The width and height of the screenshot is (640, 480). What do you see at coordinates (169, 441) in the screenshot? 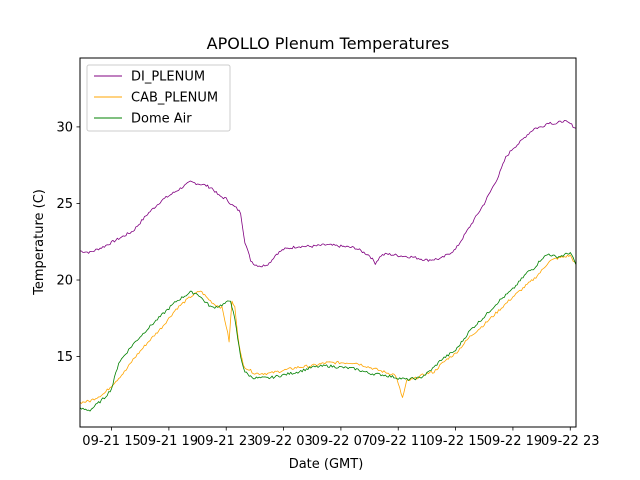
I see `x-tick-label: 09-21 19` at bounding box center [169, 441].